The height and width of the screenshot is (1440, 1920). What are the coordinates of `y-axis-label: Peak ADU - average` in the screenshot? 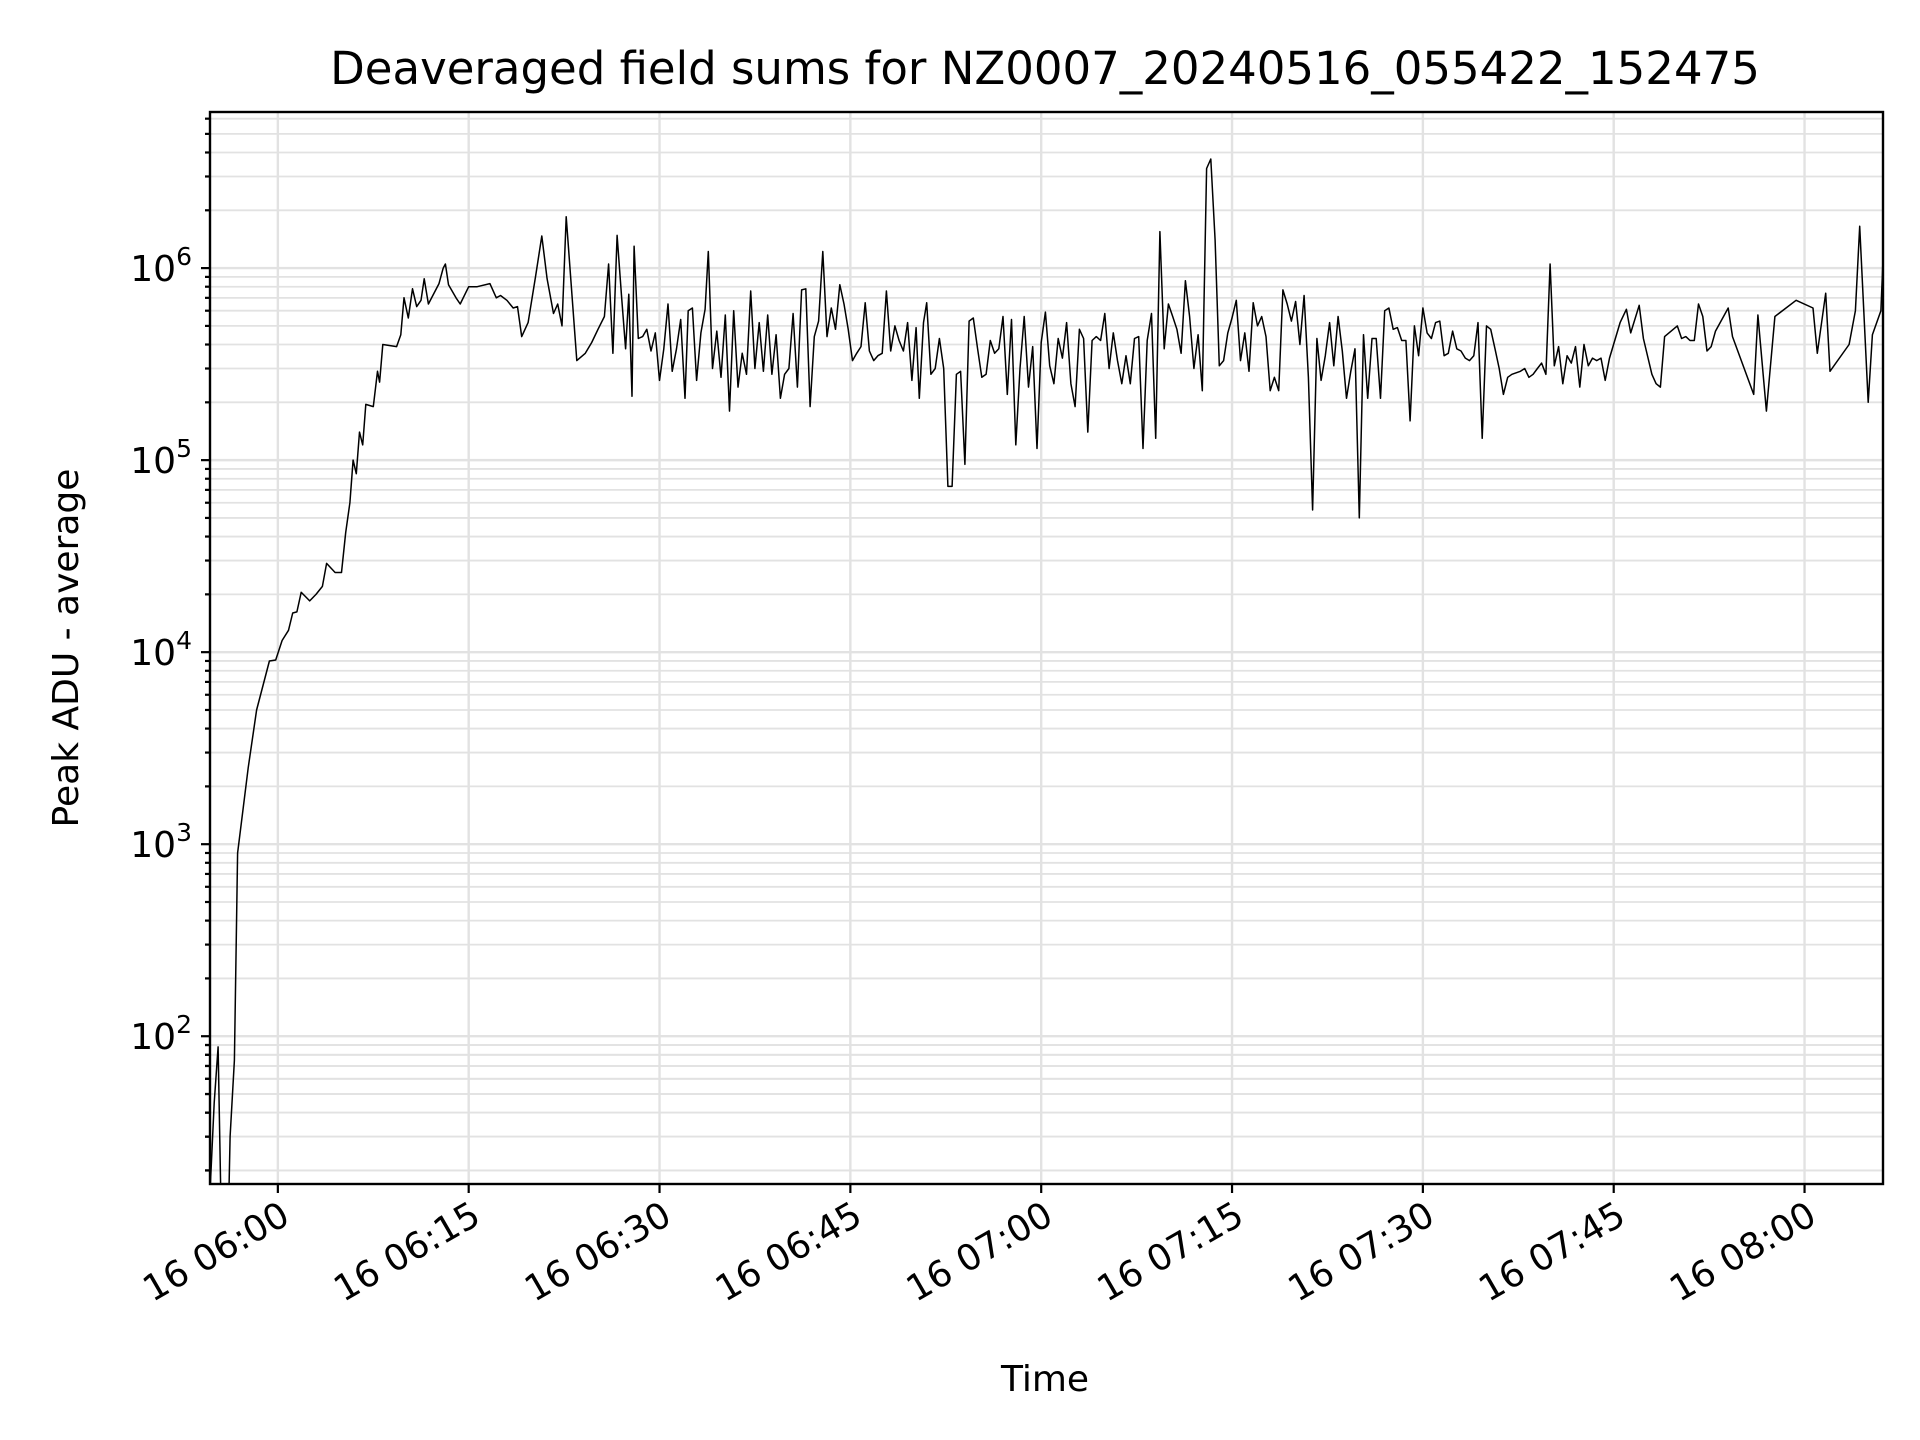 It's located at (66, 648).